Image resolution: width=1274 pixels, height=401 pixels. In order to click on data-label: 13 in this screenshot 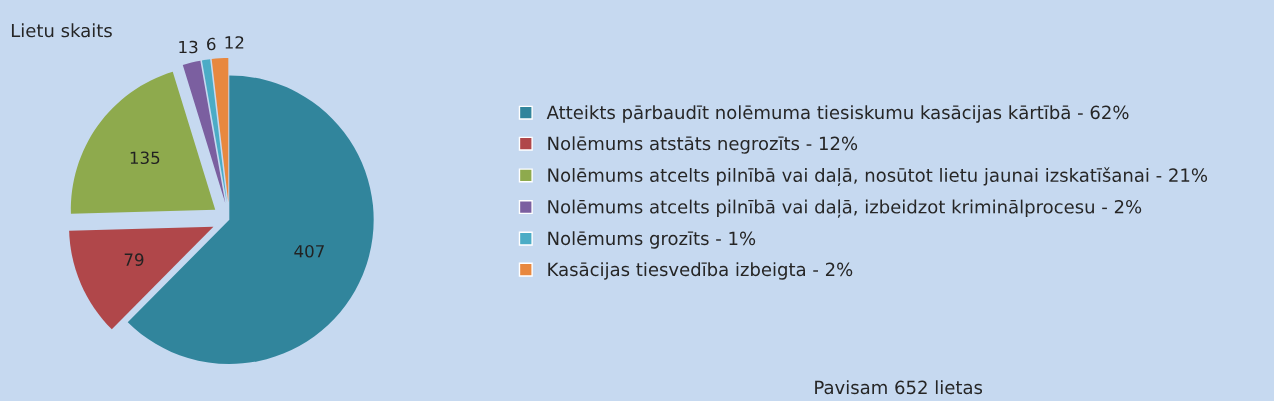, I will do `click(188, 47)`.